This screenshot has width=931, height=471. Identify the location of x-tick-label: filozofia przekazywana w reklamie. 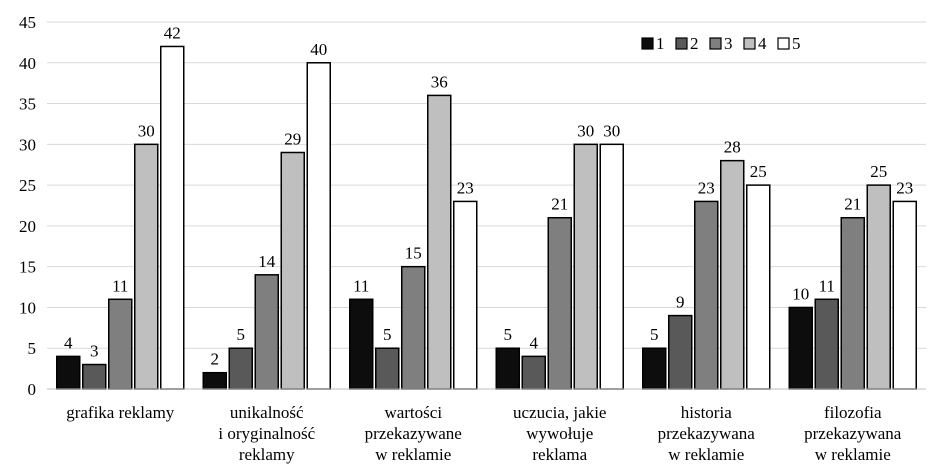
(853, 433).